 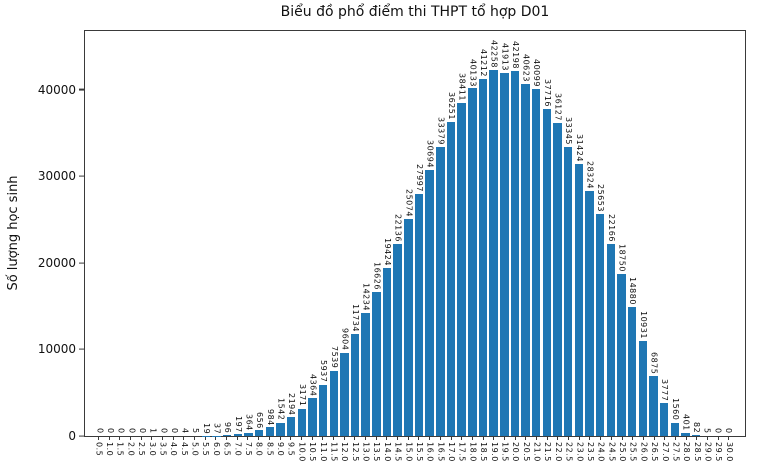 What do you see at coordinates (281, 449) in the screenshot?
I see `x-tick-label: 9.0` at bounding box center [281, 449].